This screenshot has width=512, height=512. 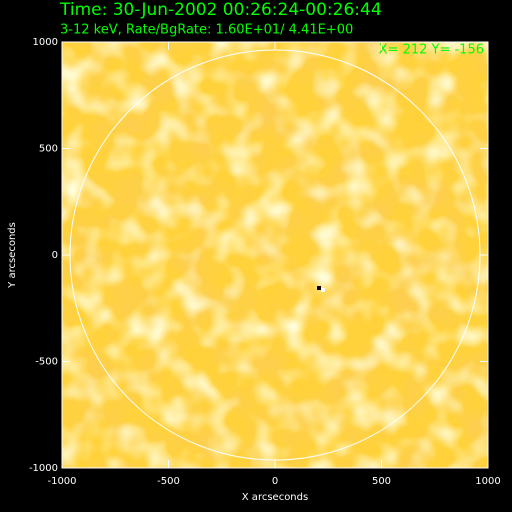 What do you see at coordinates (323, 290) in the screenshot?
I see `source-core` at bounding box center [323, 290].